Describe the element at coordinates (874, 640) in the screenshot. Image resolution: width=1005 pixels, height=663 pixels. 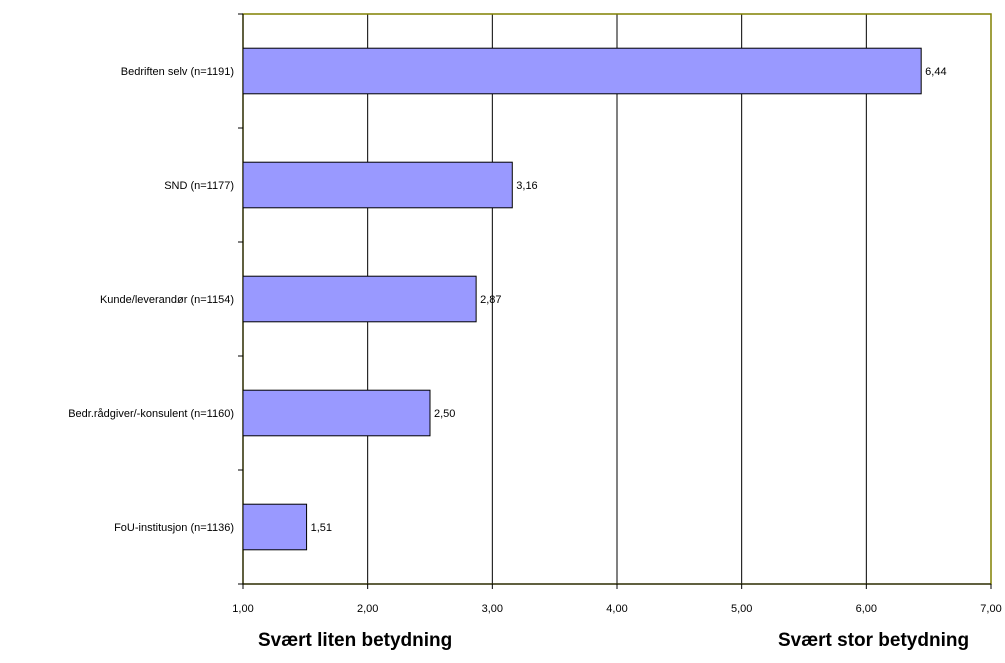
I see `high-significance-label: Svært stor betydning` at that location.